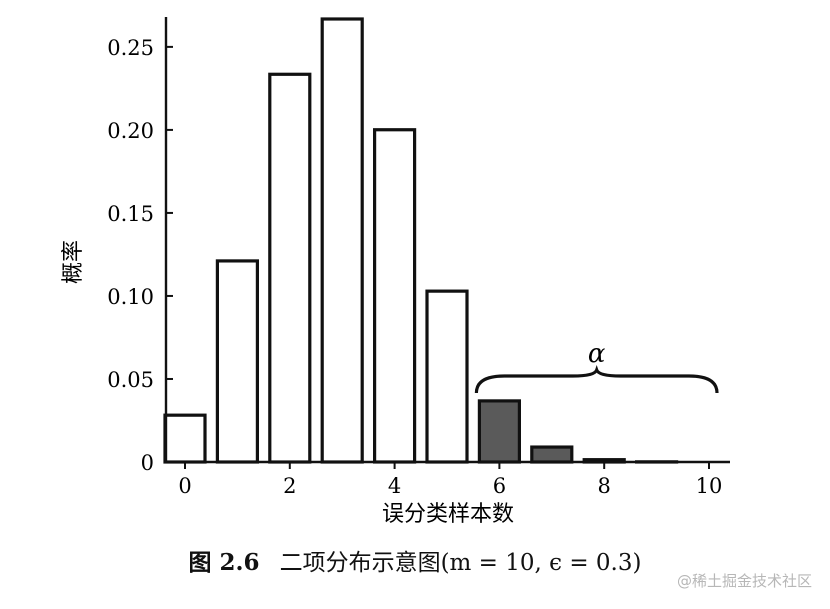  What do you see at coordinates (140, 255) in the screenshot?
I see `y-ticks-group: 0 0.05 0.10 0.15 0.20 0.25` at bounding box center [140, 255].